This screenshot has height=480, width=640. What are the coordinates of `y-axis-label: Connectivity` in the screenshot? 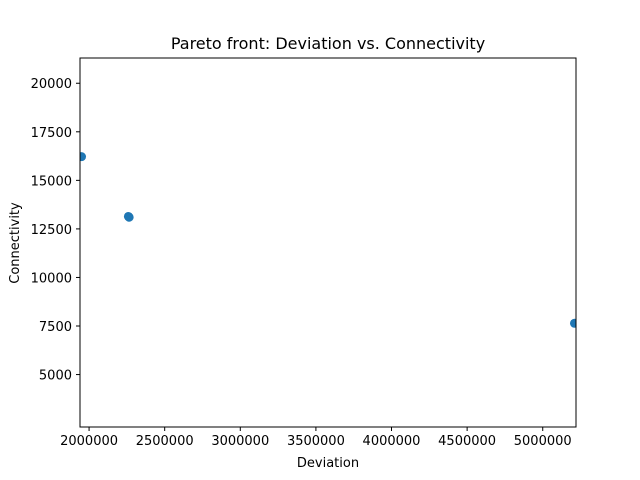 It's located at (15, 243).